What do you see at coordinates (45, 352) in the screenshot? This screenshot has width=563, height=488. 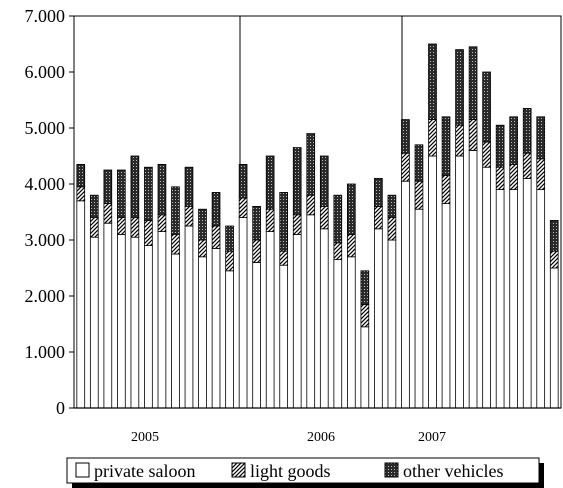 I see `y-tick-label: 1.000` at bounding box center [45, 352].